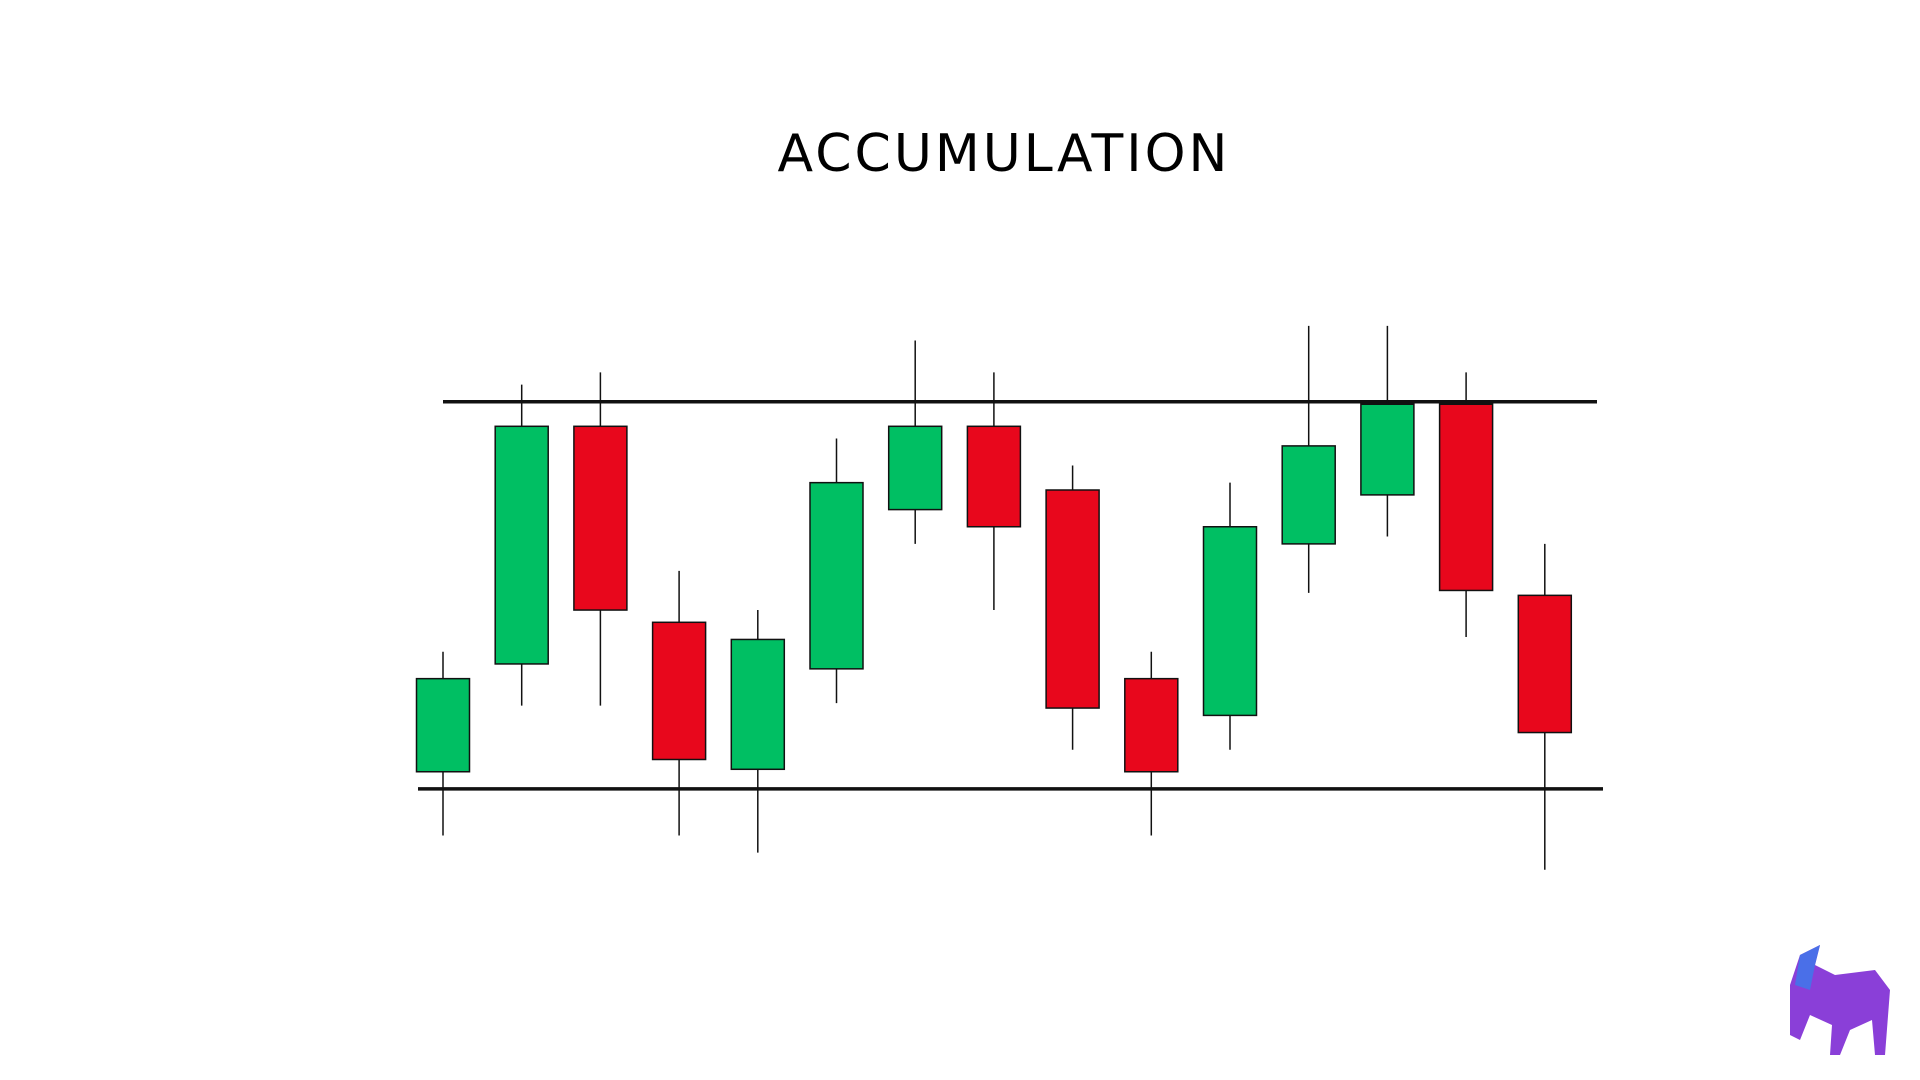  I want to click on logo, so click(1840, 1000).